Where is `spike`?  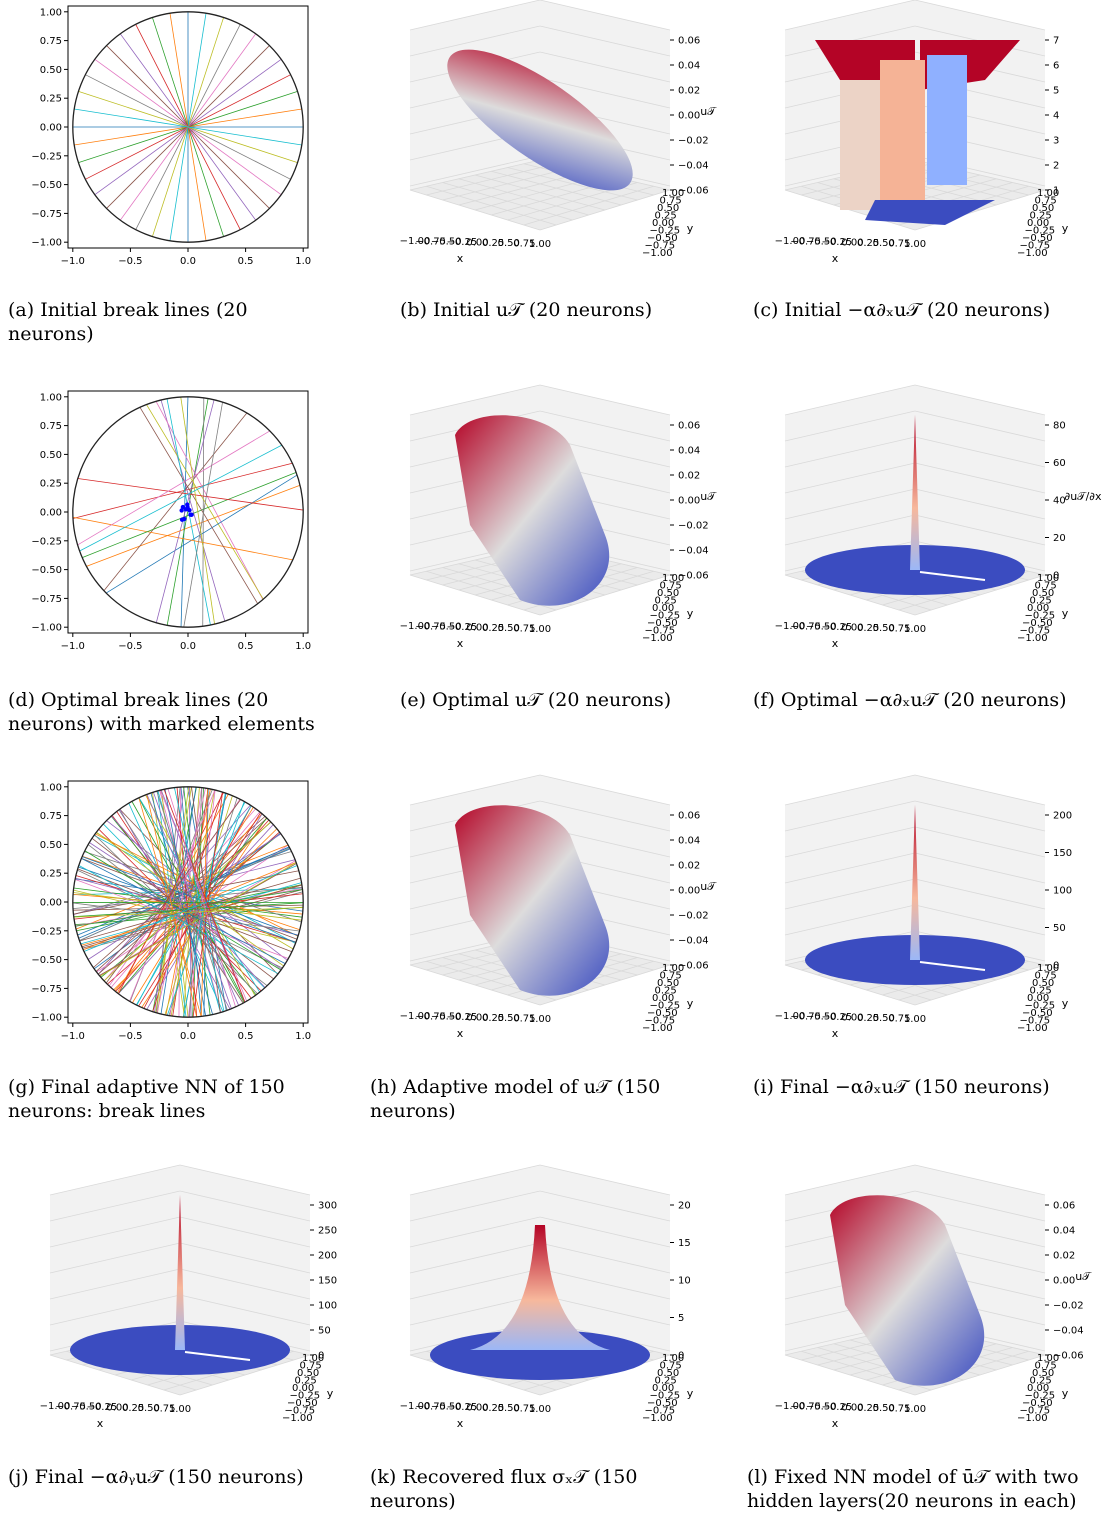
spike is located at coordinates (180, 1272).